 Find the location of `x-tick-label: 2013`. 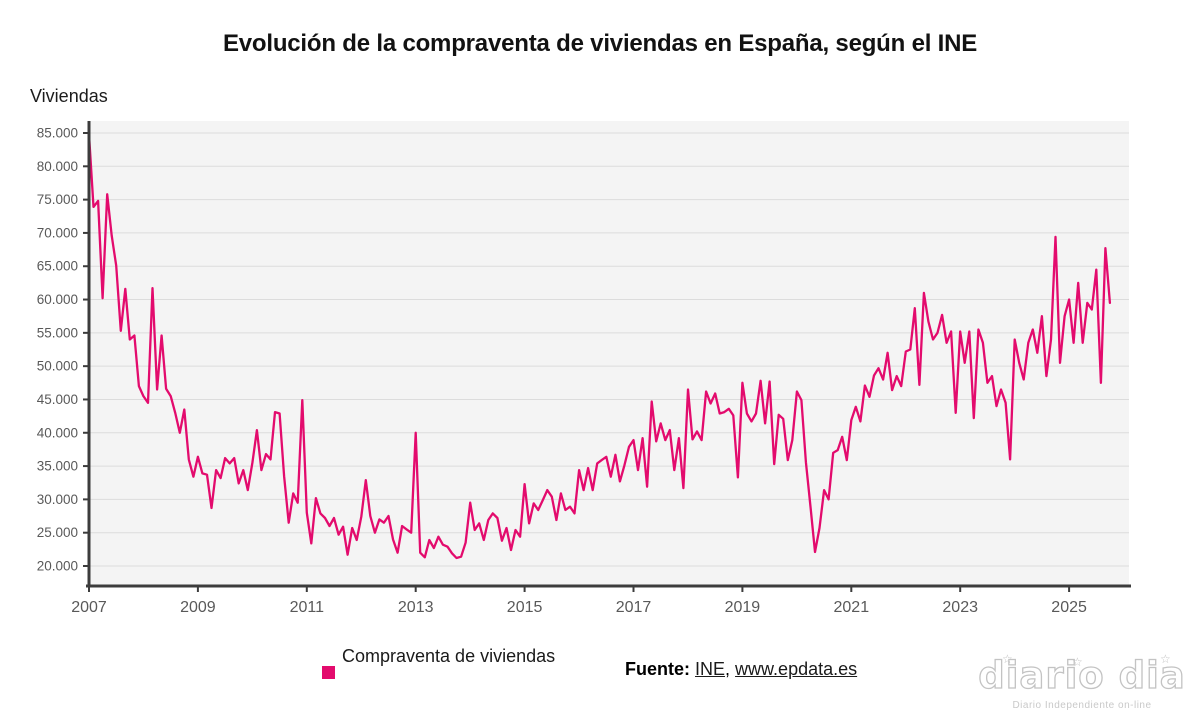

x-tick-label: 2013 is located at coordinates (416, 607).